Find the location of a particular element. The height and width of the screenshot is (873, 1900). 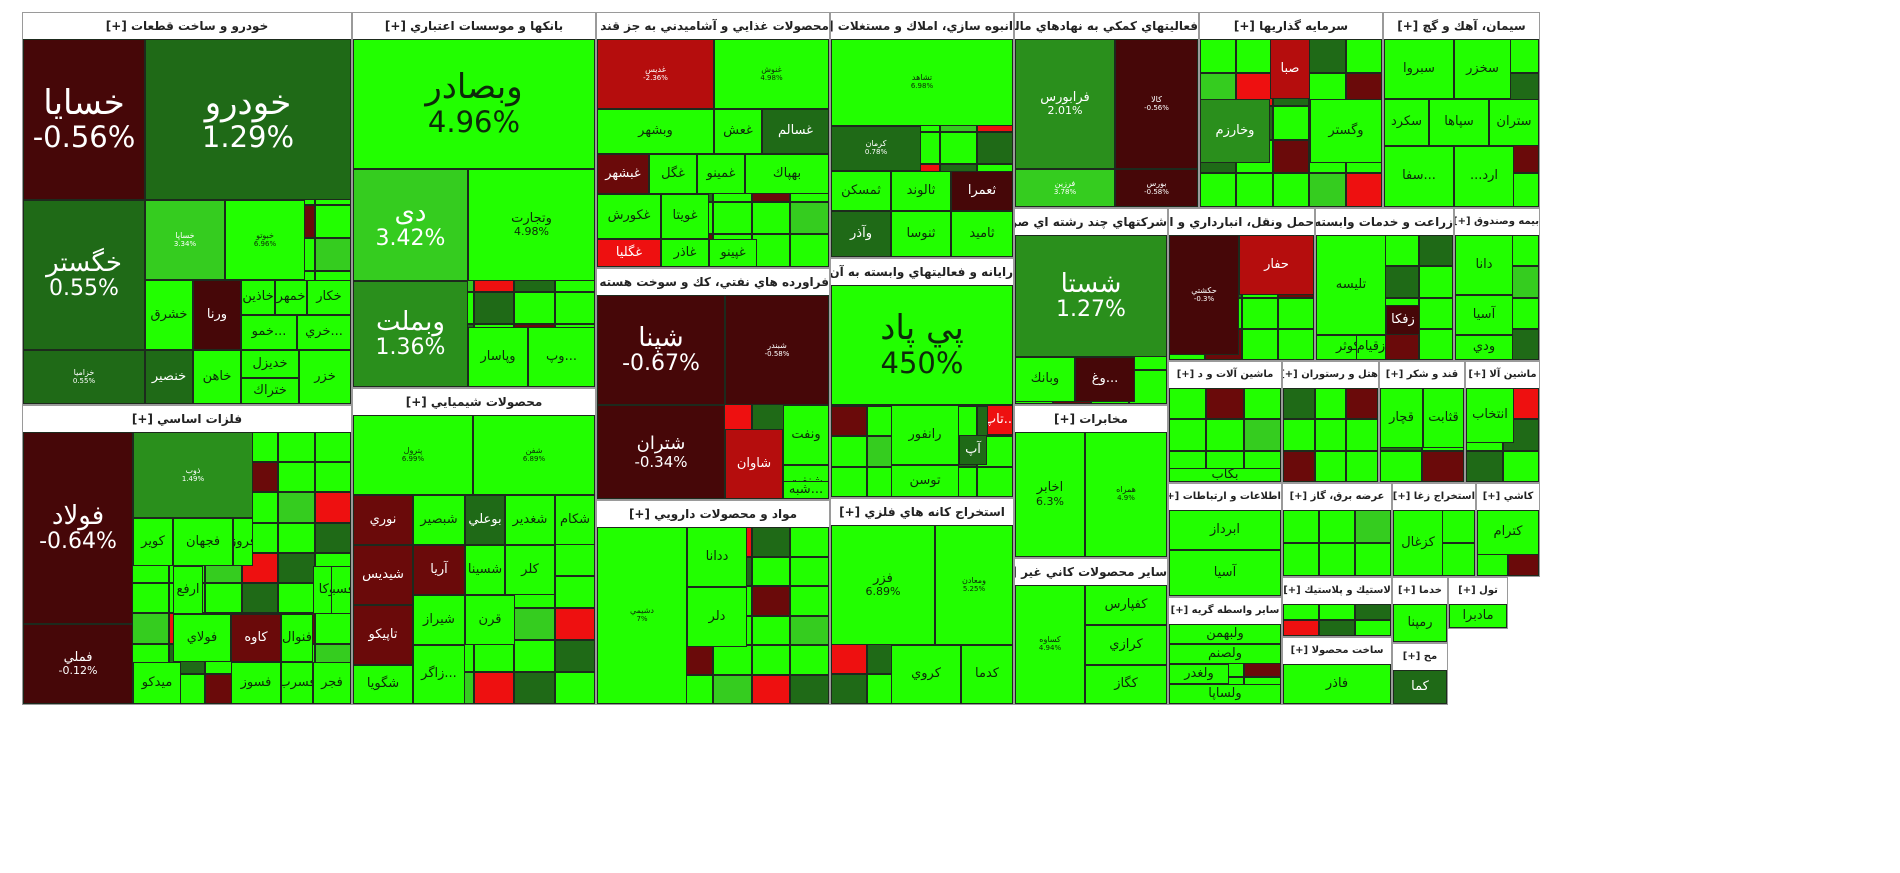

stock-tile: دی 3.42% is located at coordinates (410, 225).